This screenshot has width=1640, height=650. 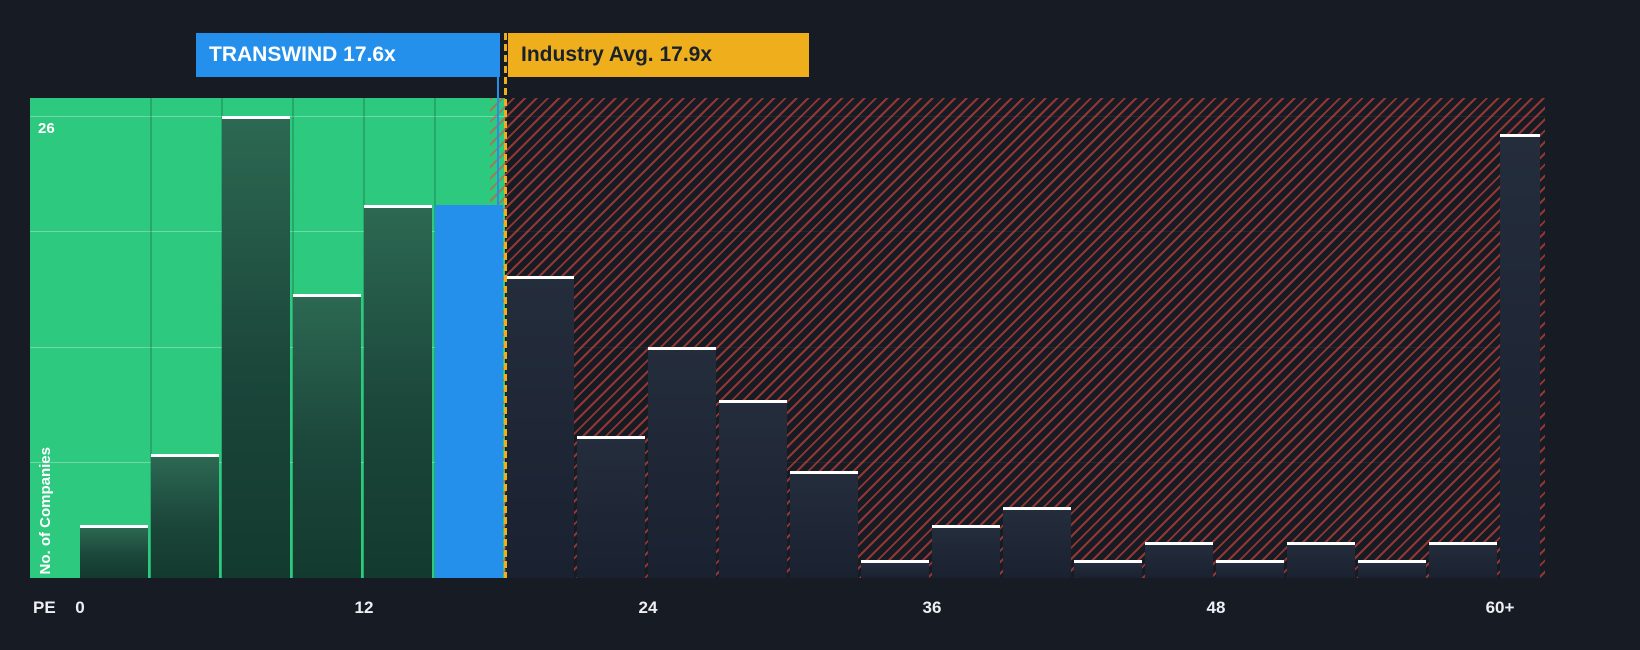 What do you see at coordinates (44, 607) in the screenshot?
I see `x-axis-pe-label: PE` at bounding box center [44, 607].